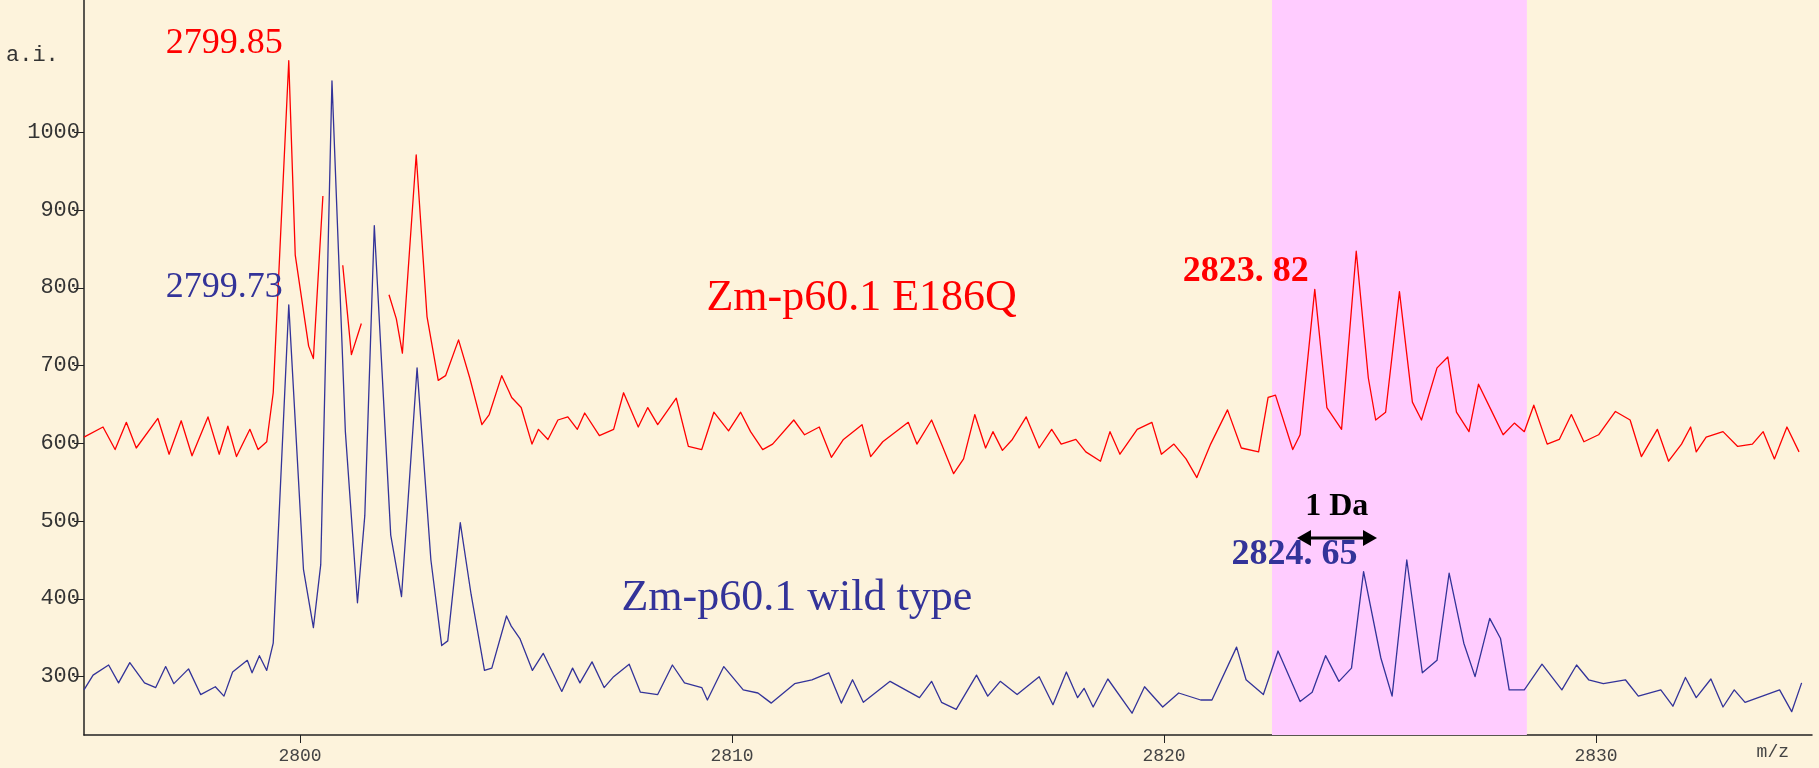 Image resolution: width=1819 pixels, height=768 pixels. Describe the element at coordinates (1337, 504) in the screenshot. I see `annotation: 1 Da` at that location.